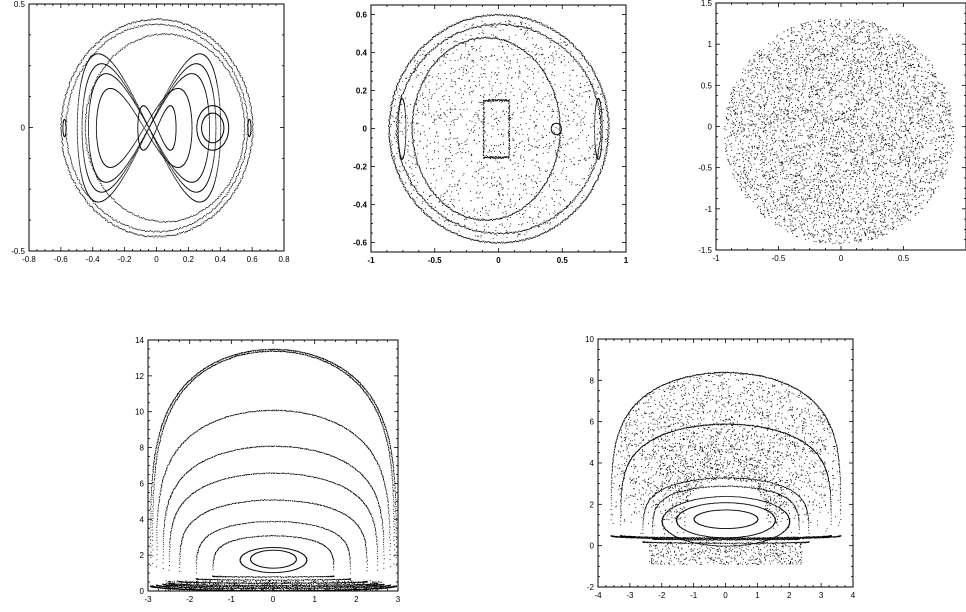 The height and width of the screenshot is (612, 966). What do you see at coordinates (360, 243) in the screenshot?
I see `y-tick-label: -0.6` at bounding box center [360, 243].